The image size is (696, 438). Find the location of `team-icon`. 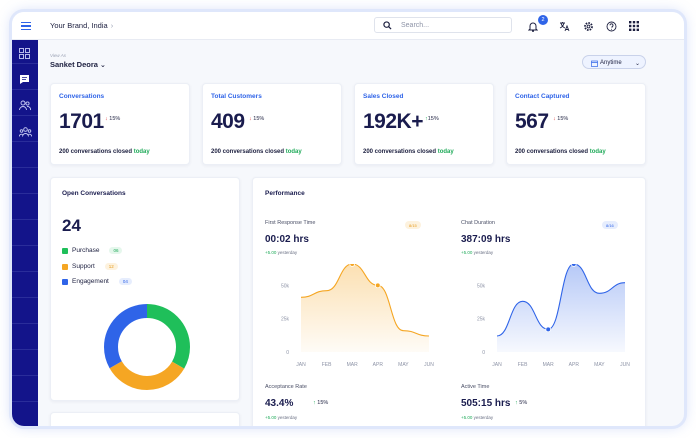

team-icon is located at coordinates (25, 130).